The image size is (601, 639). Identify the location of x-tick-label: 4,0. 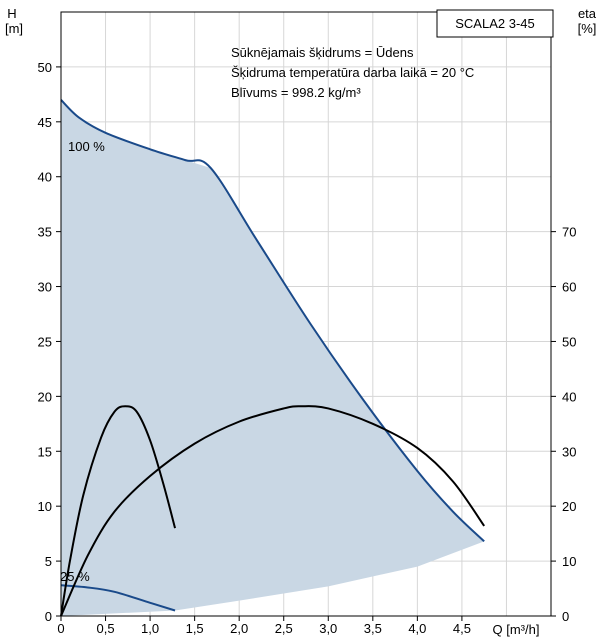
(417, 628).